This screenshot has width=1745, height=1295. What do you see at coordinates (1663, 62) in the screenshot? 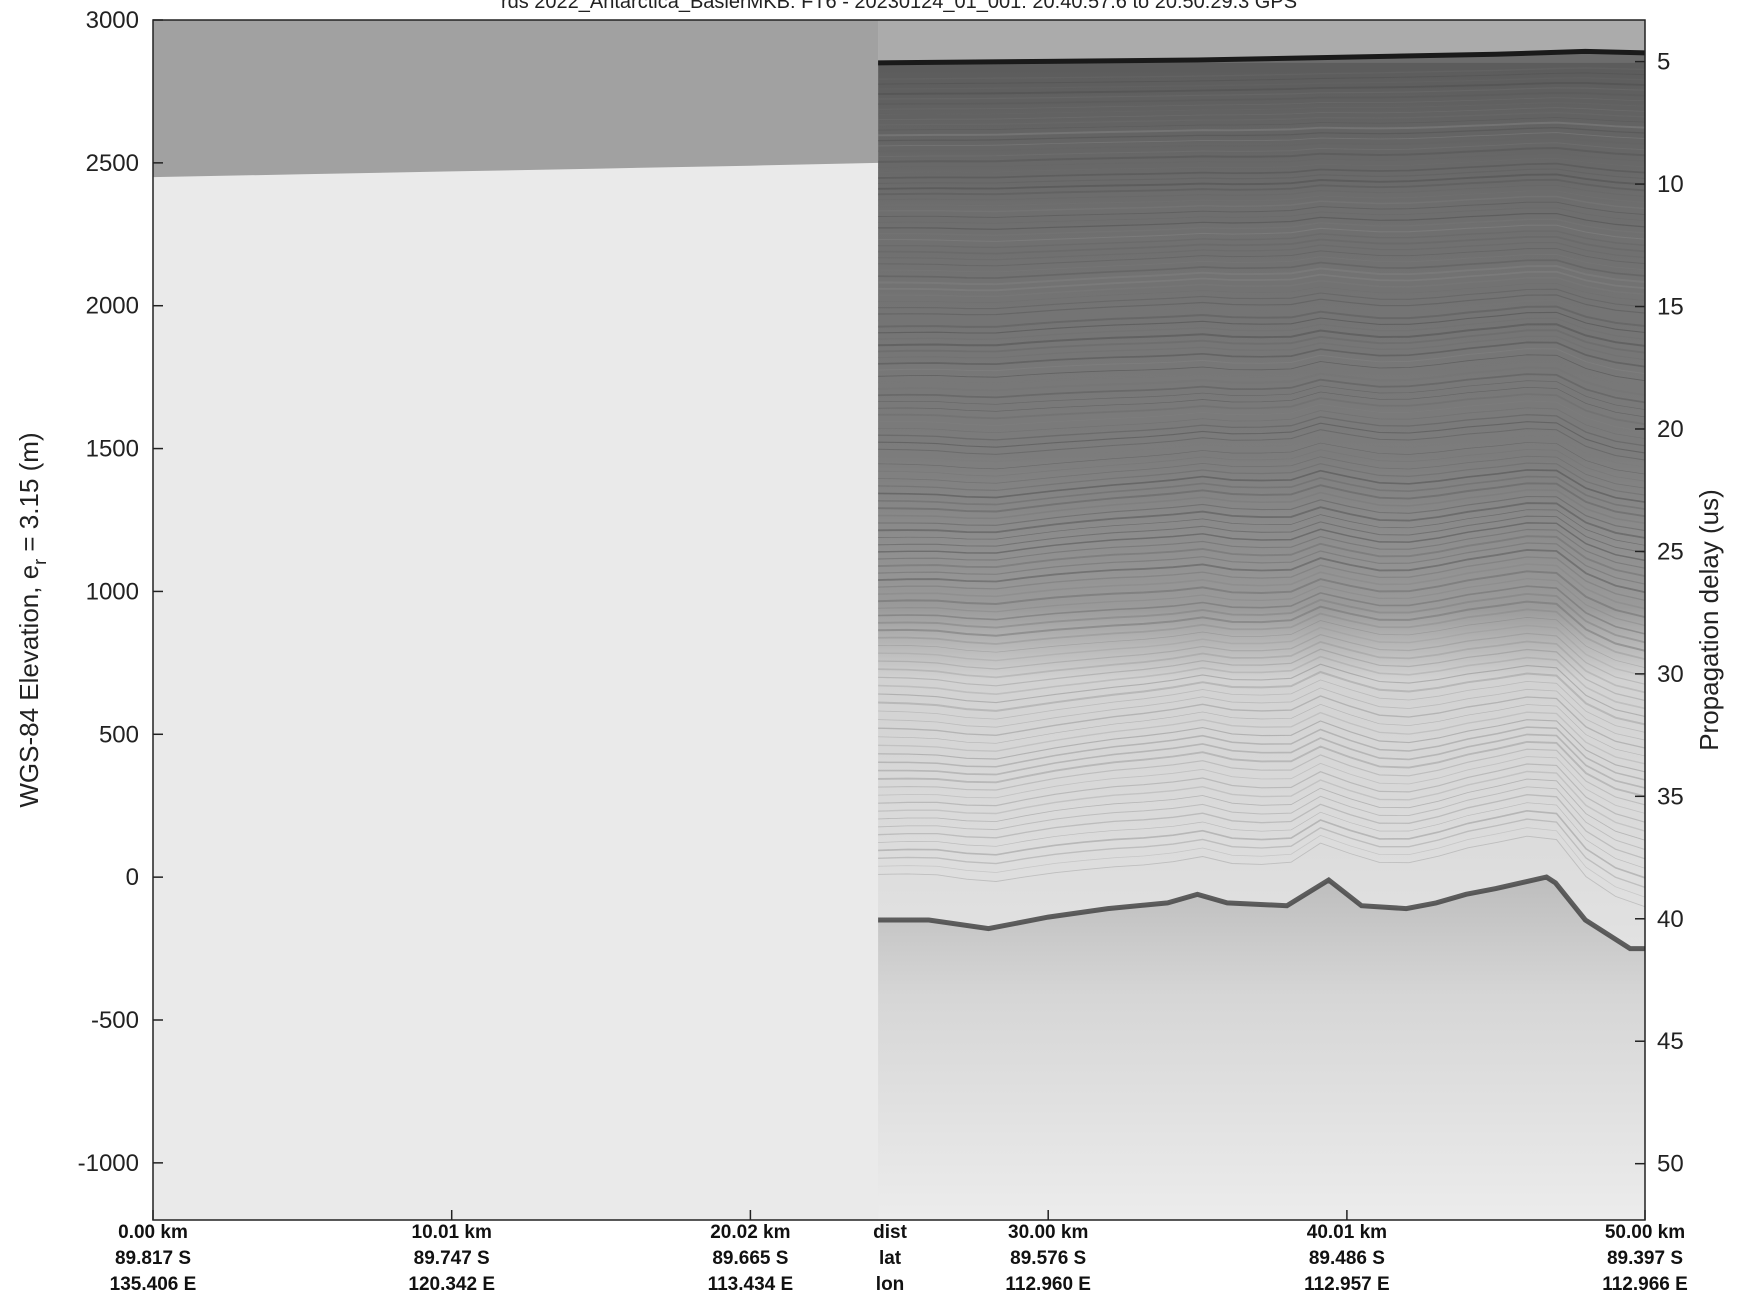
I see `y2-tick-label: 5` at bounding box center [1663, 62].